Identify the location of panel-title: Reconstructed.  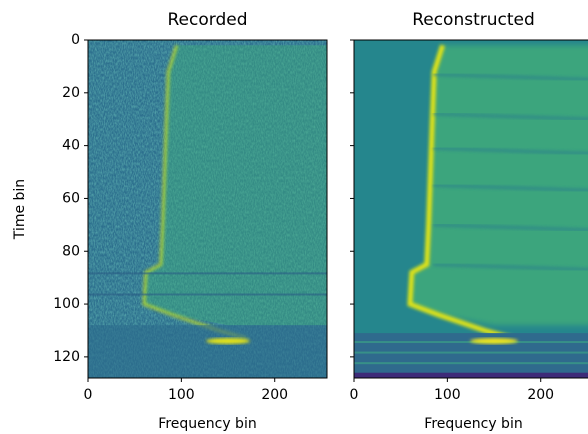
(473, 20).